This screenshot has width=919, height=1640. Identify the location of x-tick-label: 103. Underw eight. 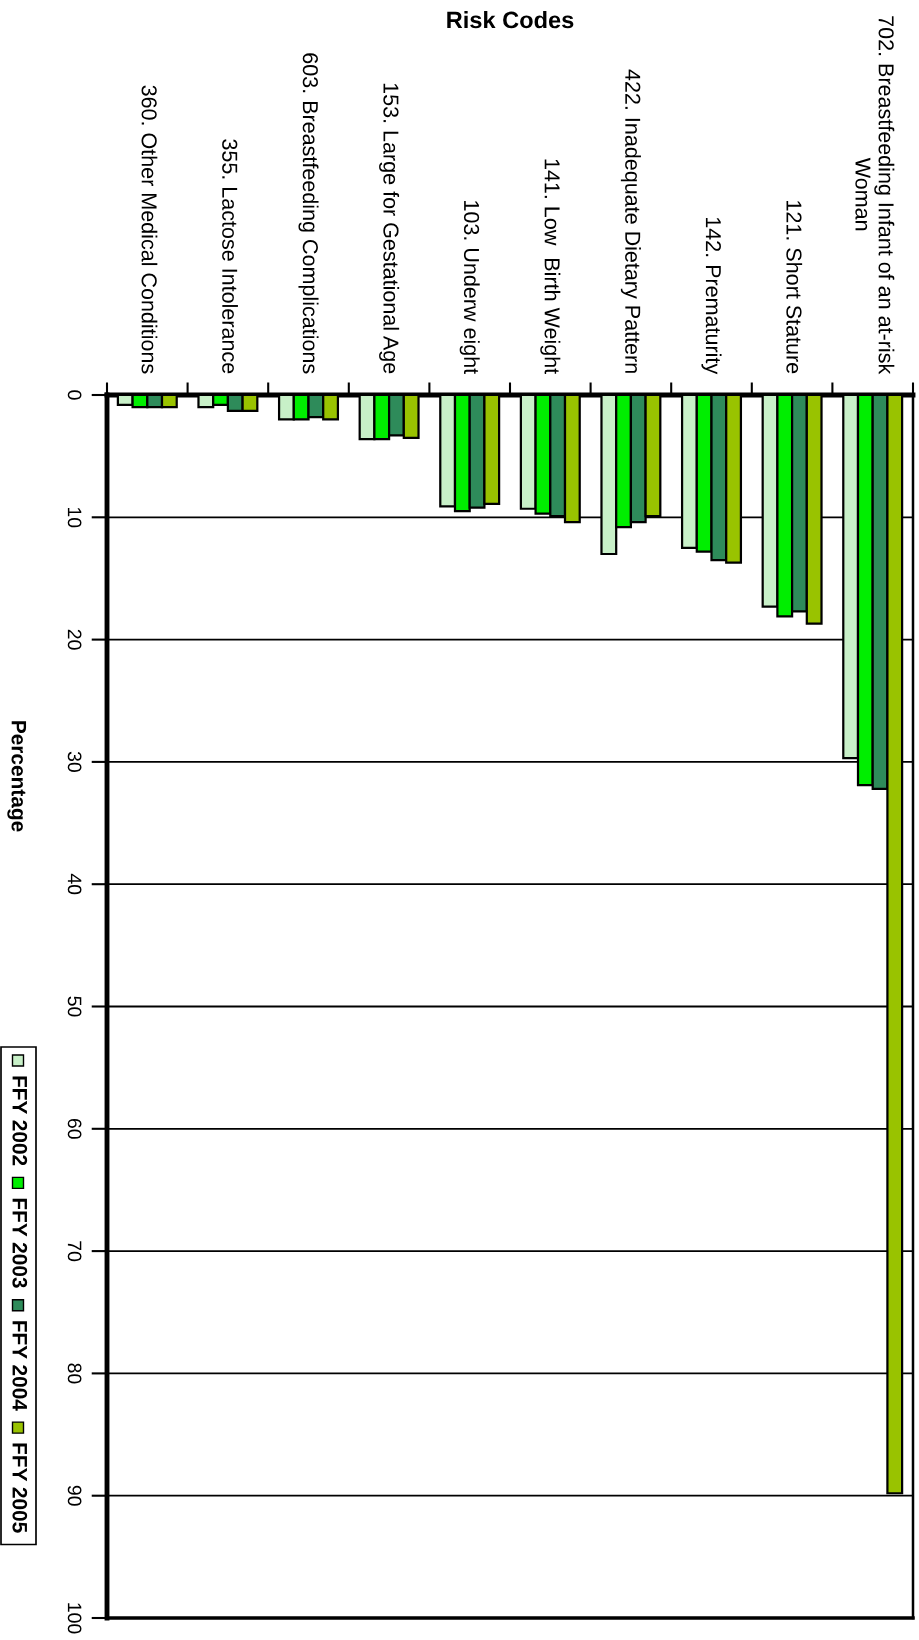
(469, 288).